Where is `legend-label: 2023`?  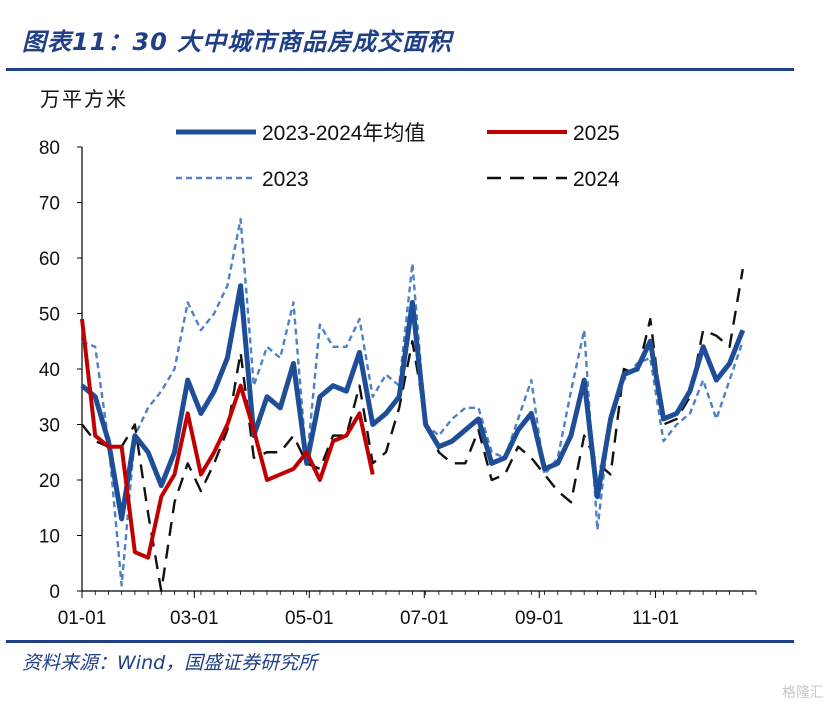 legend-label: 2023 is located at coordinates (285, 179).